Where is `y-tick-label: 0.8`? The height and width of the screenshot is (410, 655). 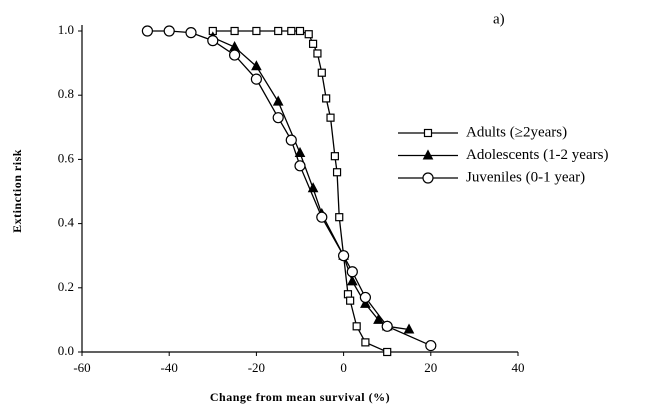 y-tick-label: 0.8 is located at coordinates (66, 93).